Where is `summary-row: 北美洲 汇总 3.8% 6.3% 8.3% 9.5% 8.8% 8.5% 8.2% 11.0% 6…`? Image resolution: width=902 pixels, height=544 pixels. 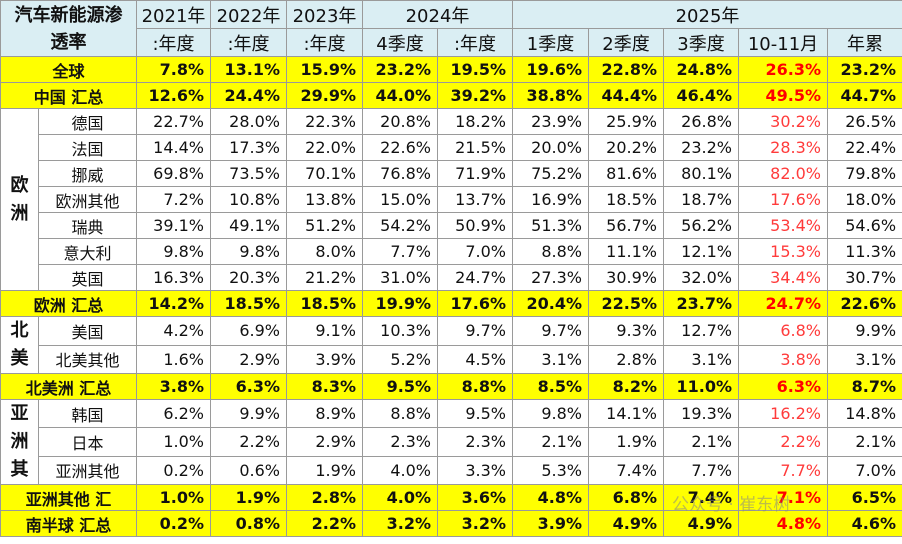
summary-row: 北美洲 汇总 3.8% 6.3% 8.3% 9.5% 8.8% 8.5% 8.2% 11.0% 6… is located at coordinates (451, 386).